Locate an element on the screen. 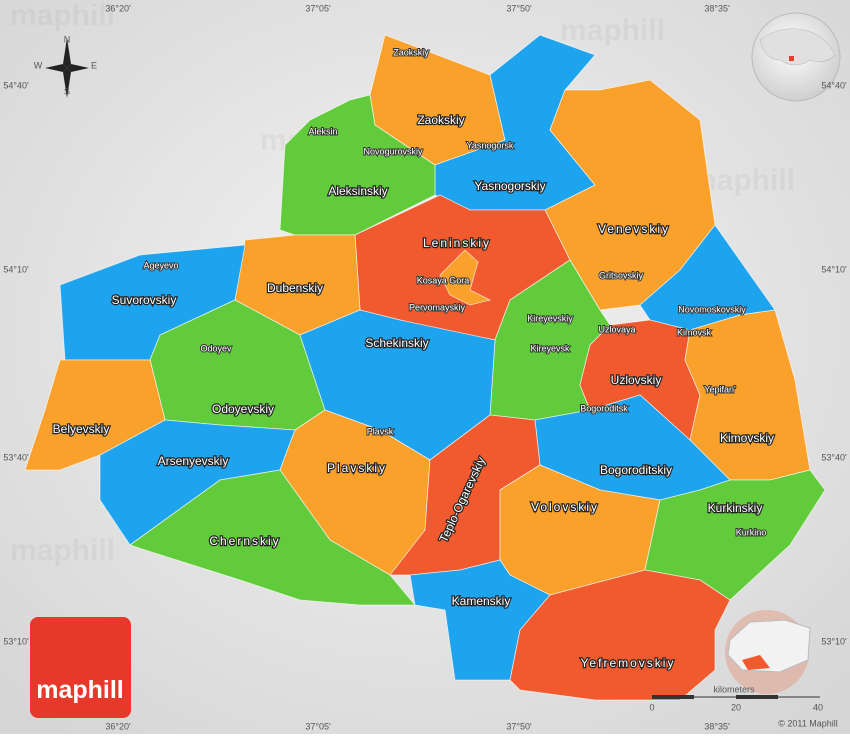 This screenshot has height=739, width=850. town-label: Uzlovaya is located at coordinates (616, 329).